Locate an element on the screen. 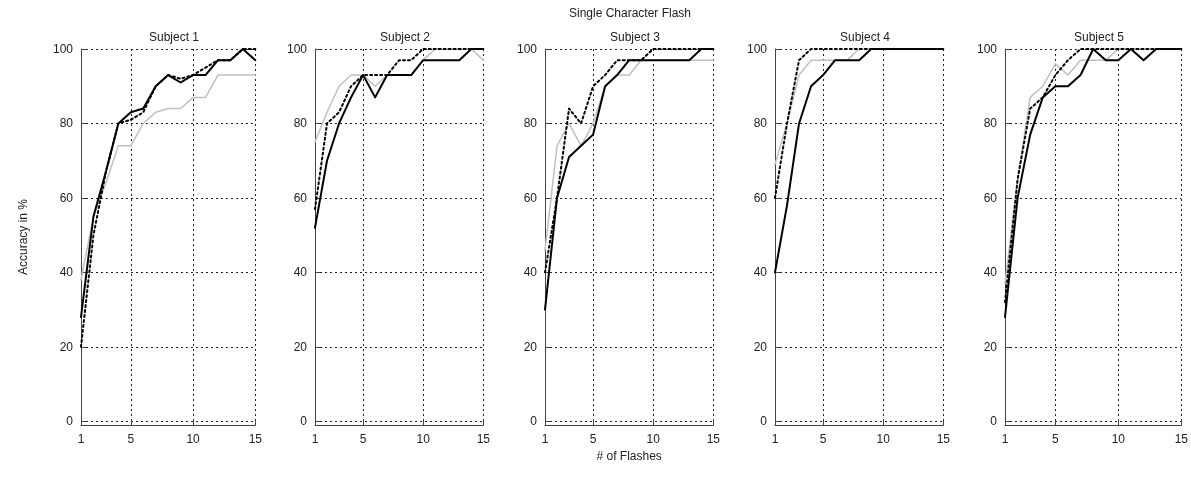 This screenshot has height=478, width=1191. chart-title: Subject 2 is located at coordinates (405, 37).